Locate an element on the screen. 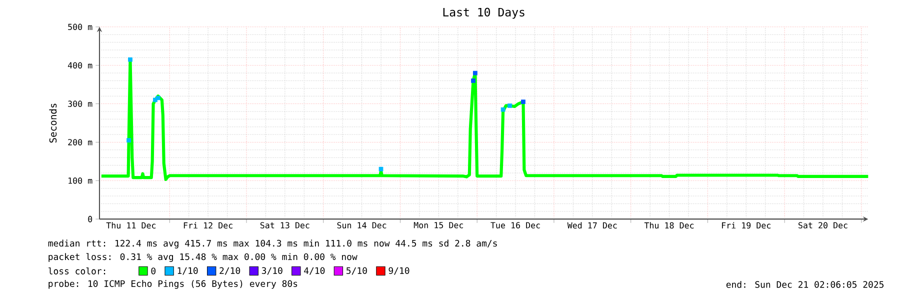 The width and height of the screenshot is (897, 298). x-tick-label: Fri 19 Dec is located at coordinates (746, 225).